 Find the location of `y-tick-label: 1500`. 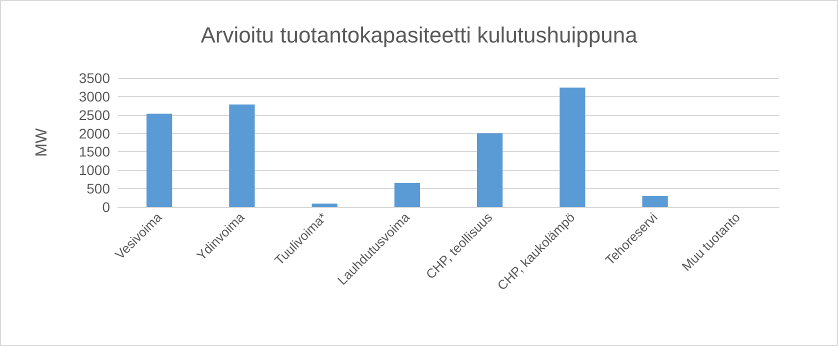

y-tick-label: 1500 is located at coordinates (94, 152).